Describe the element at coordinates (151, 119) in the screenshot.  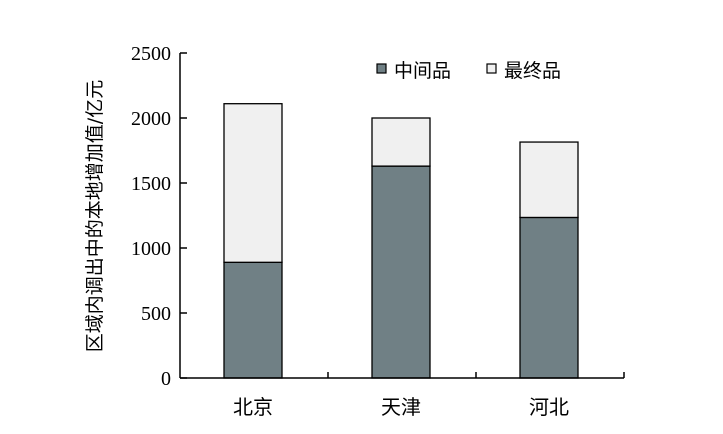
I see `y-tick-label: 2000` at that location.